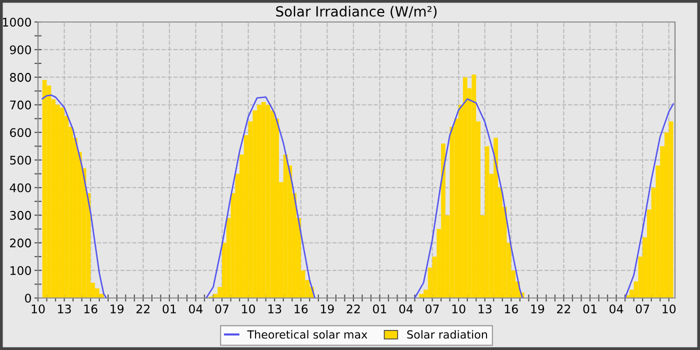 The height and width of the screenshot is (350, 700). Describe the element at coordinates (20, 77) in the screenshot. I see `y-tick-label: 800` at that location.